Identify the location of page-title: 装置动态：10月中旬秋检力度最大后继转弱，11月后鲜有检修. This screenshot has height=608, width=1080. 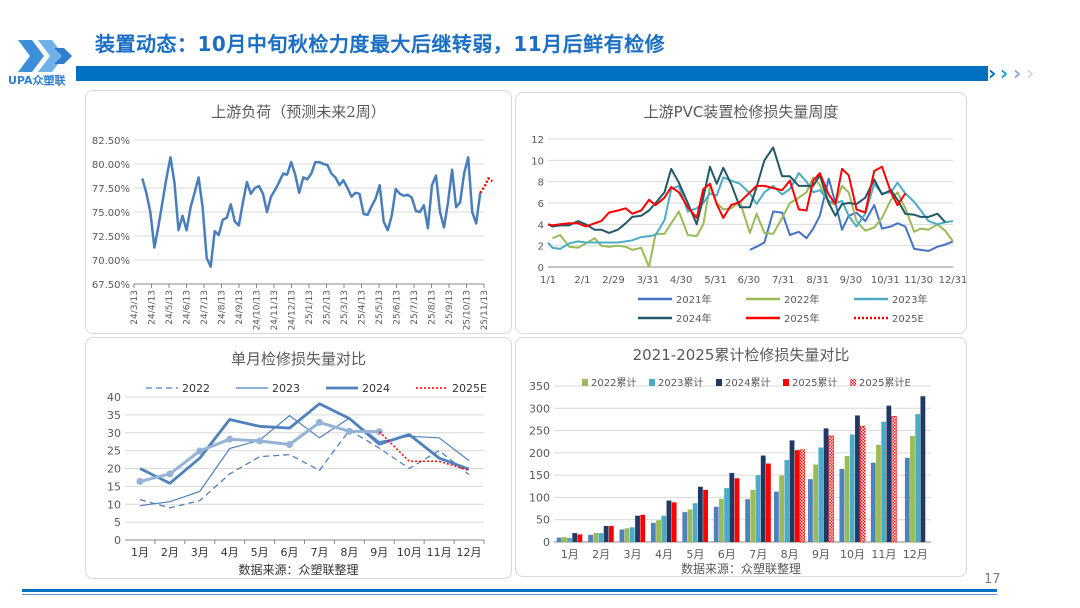
(380, 44).